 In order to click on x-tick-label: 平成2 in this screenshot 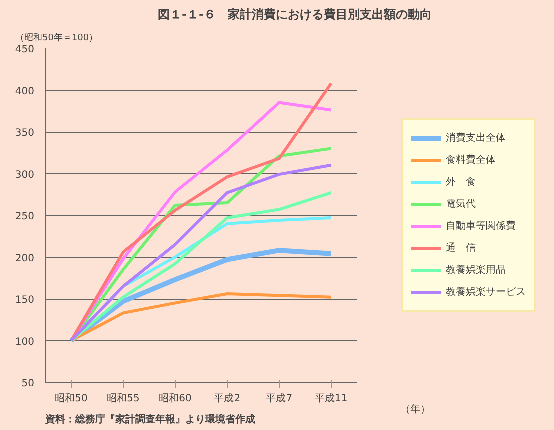, I will do `click(227, 398)`.